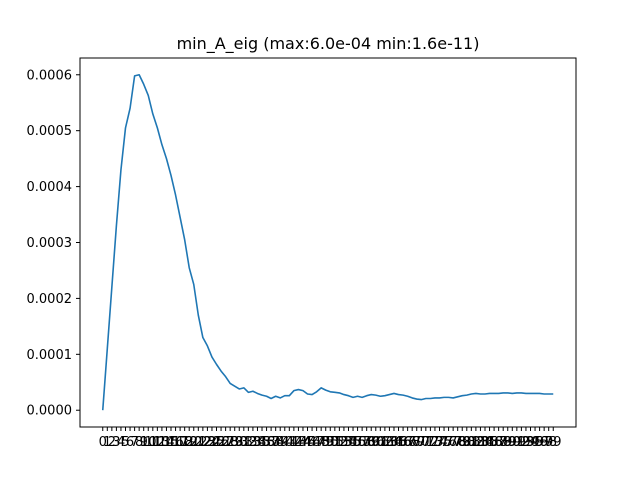 The image size is (640, 480). I want to click on x-tick-label: 85, so click(489, 442).